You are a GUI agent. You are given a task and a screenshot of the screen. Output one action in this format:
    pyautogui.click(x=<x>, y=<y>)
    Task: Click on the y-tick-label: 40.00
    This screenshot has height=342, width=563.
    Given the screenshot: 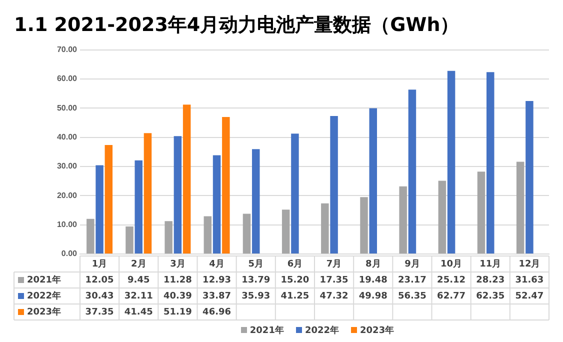 What is the action you would take?
    pyautogui.click(x=67, y=137)
    